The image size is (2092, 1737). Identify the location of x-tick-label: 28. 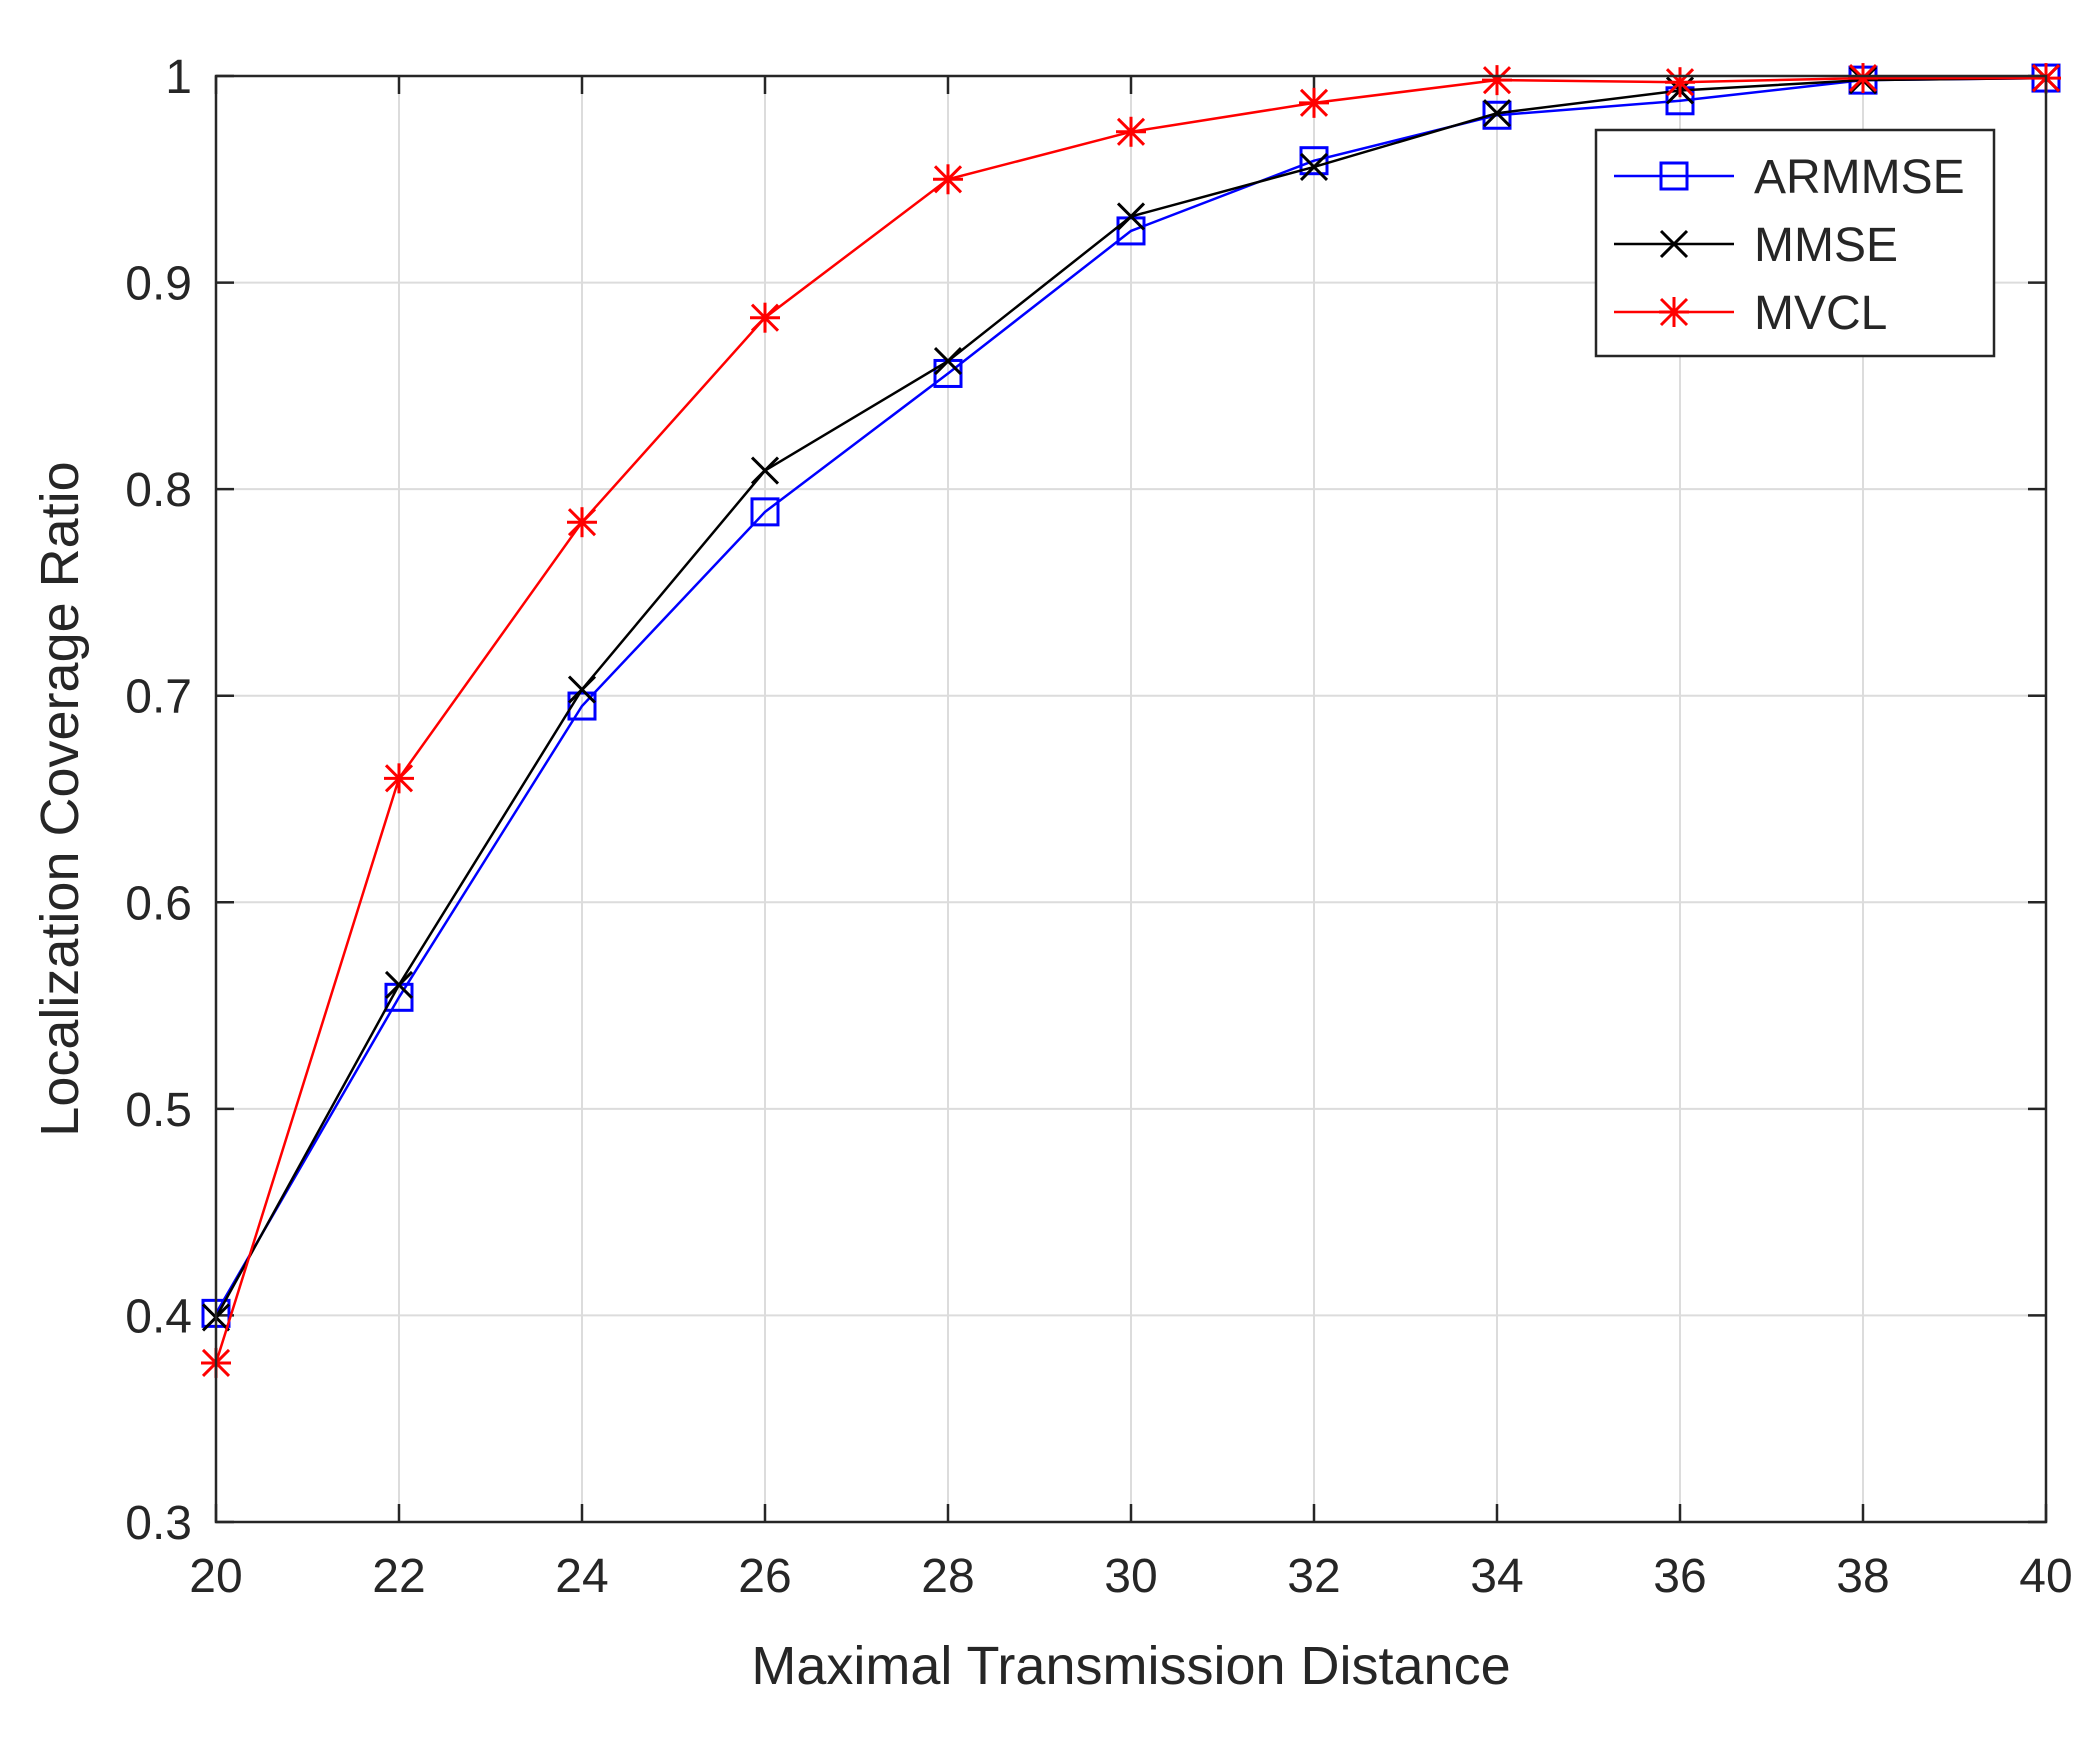
(947, 1576).